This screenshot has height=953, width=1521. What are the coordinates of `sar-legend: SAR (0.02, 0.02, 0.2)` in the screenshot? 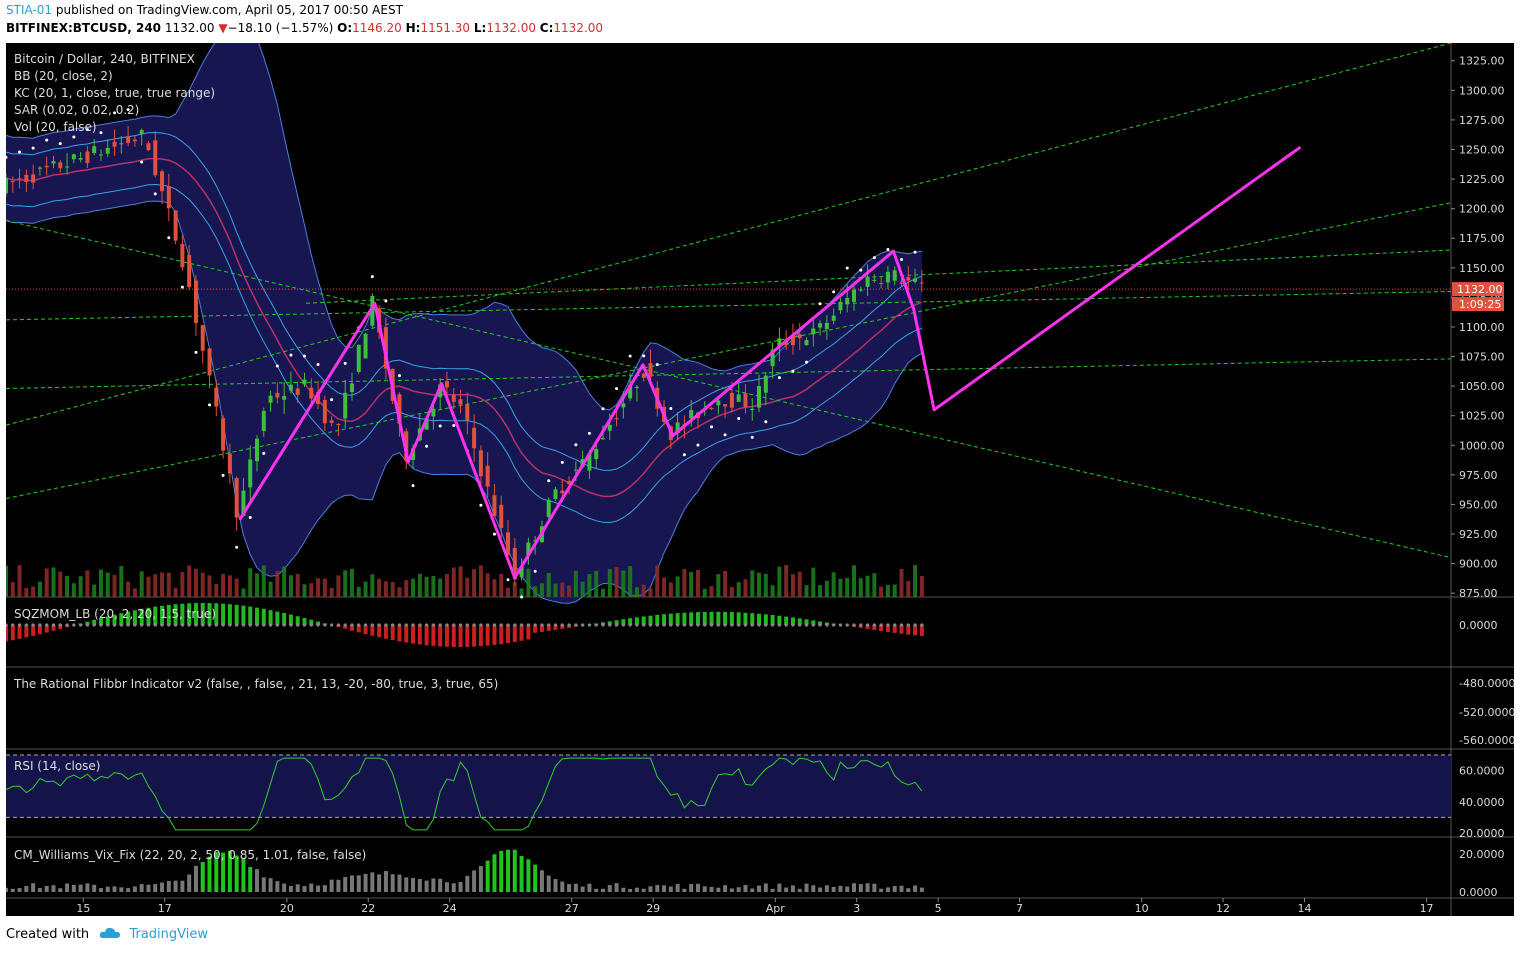 It's located at (77, 110).